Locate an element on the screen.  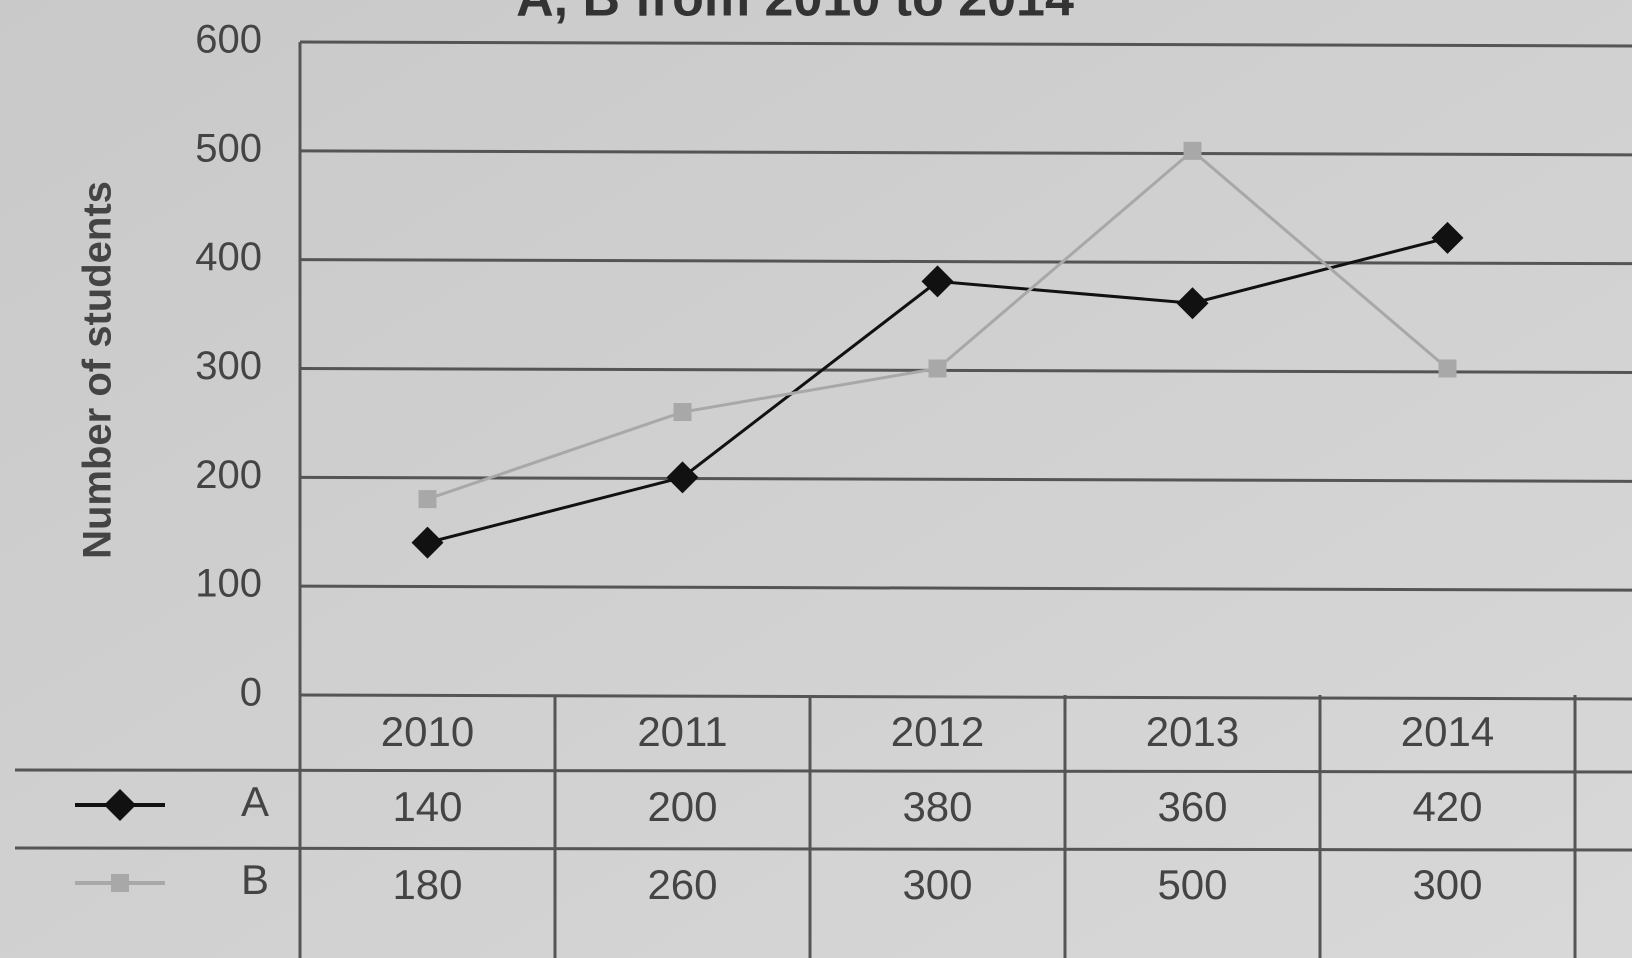
x-tick-label: 2011 is located at coordinates (682, 731).